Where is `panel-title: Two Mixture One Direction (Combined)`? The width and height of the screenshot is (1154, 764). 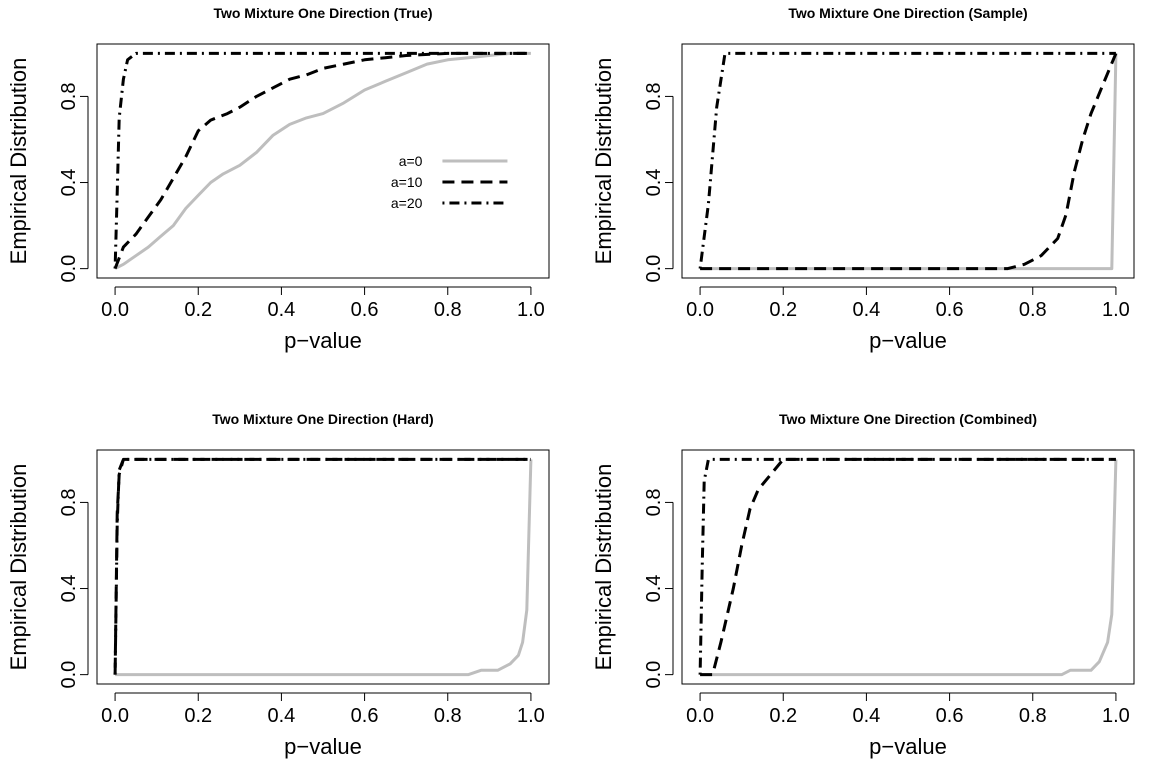 panel-title: Two Mixture One Direction (Combined) is located at coordinates (908, 419).